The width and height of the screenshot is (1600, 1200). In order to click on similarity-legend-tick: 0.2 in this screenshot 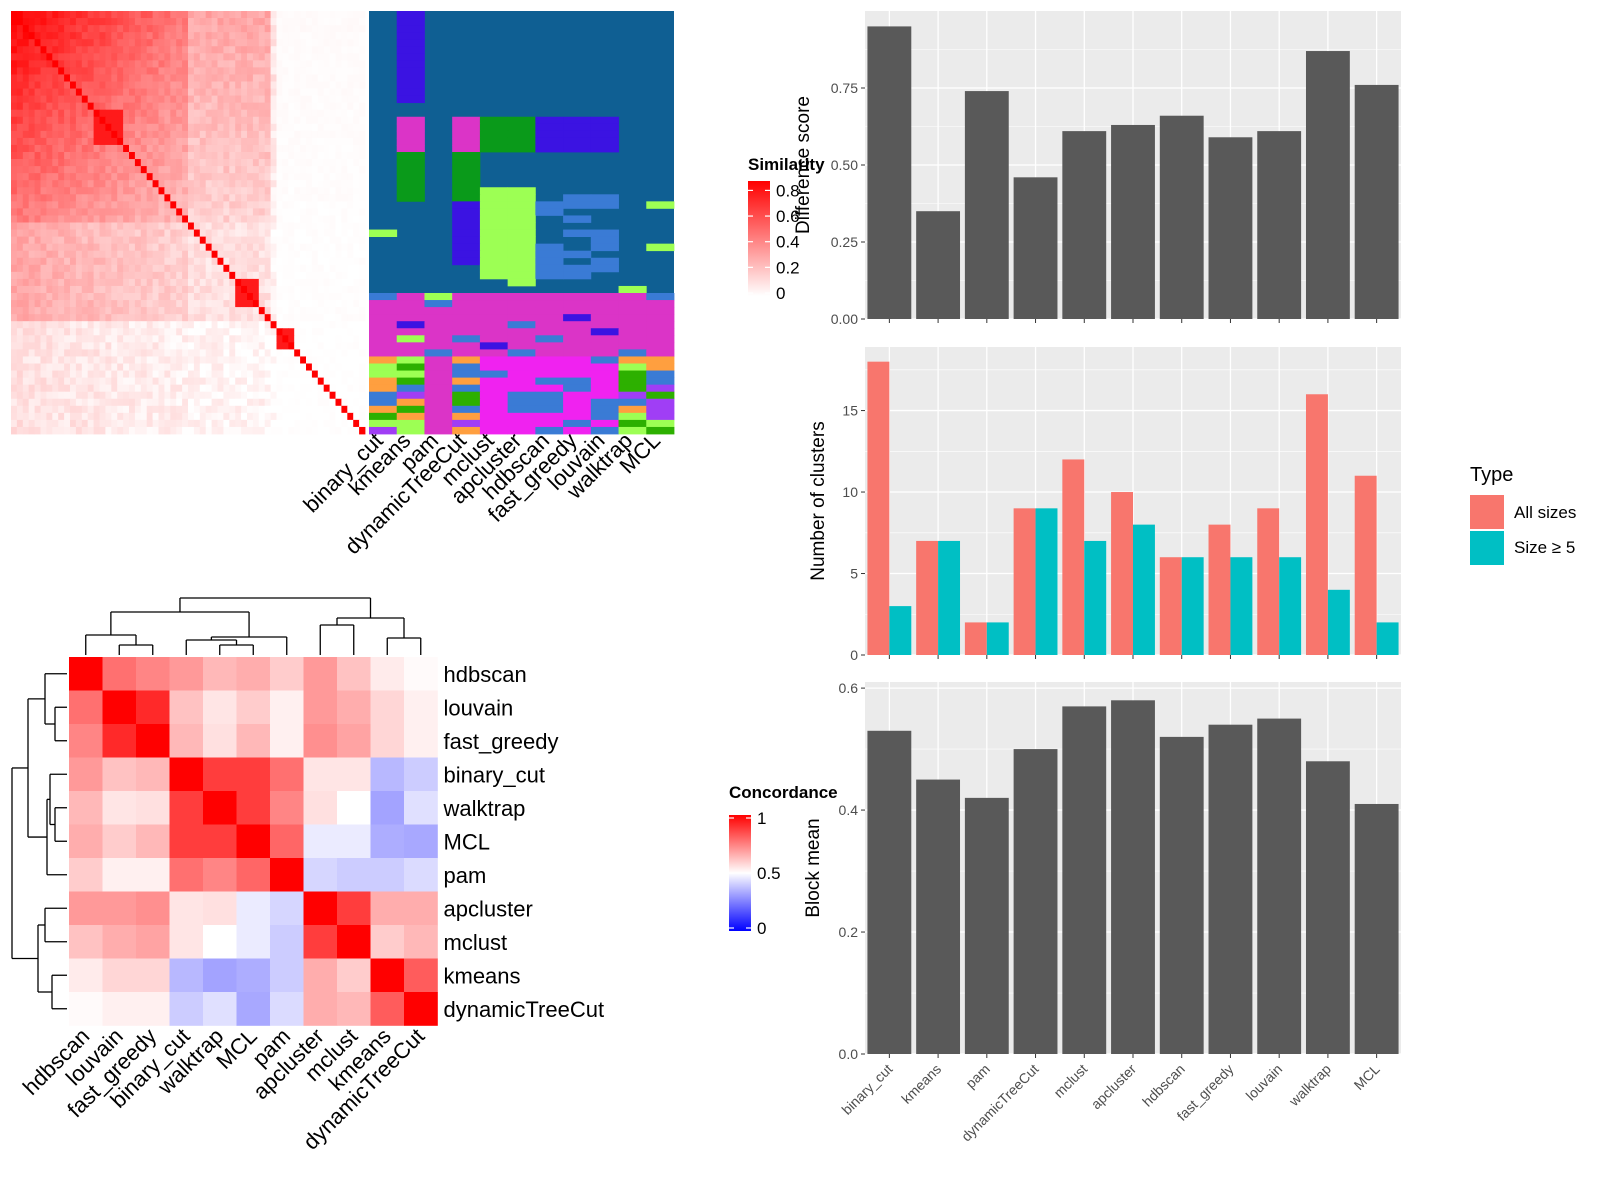, I will do `click(788, 267)`.